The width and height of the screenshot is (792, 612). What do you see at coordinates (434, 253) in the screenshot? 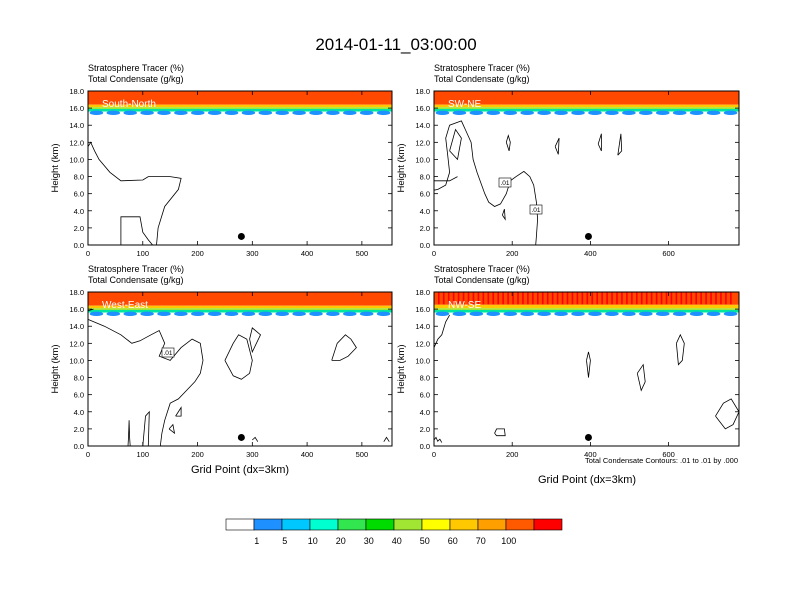
I see `x-tick-label: 0` at bounding box center [434, 253].